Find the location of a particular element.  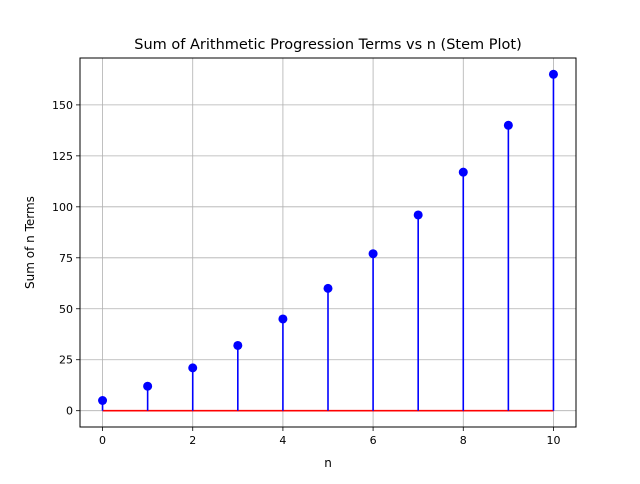

x-tick-label: 8 is located at coordinates (463, 440).